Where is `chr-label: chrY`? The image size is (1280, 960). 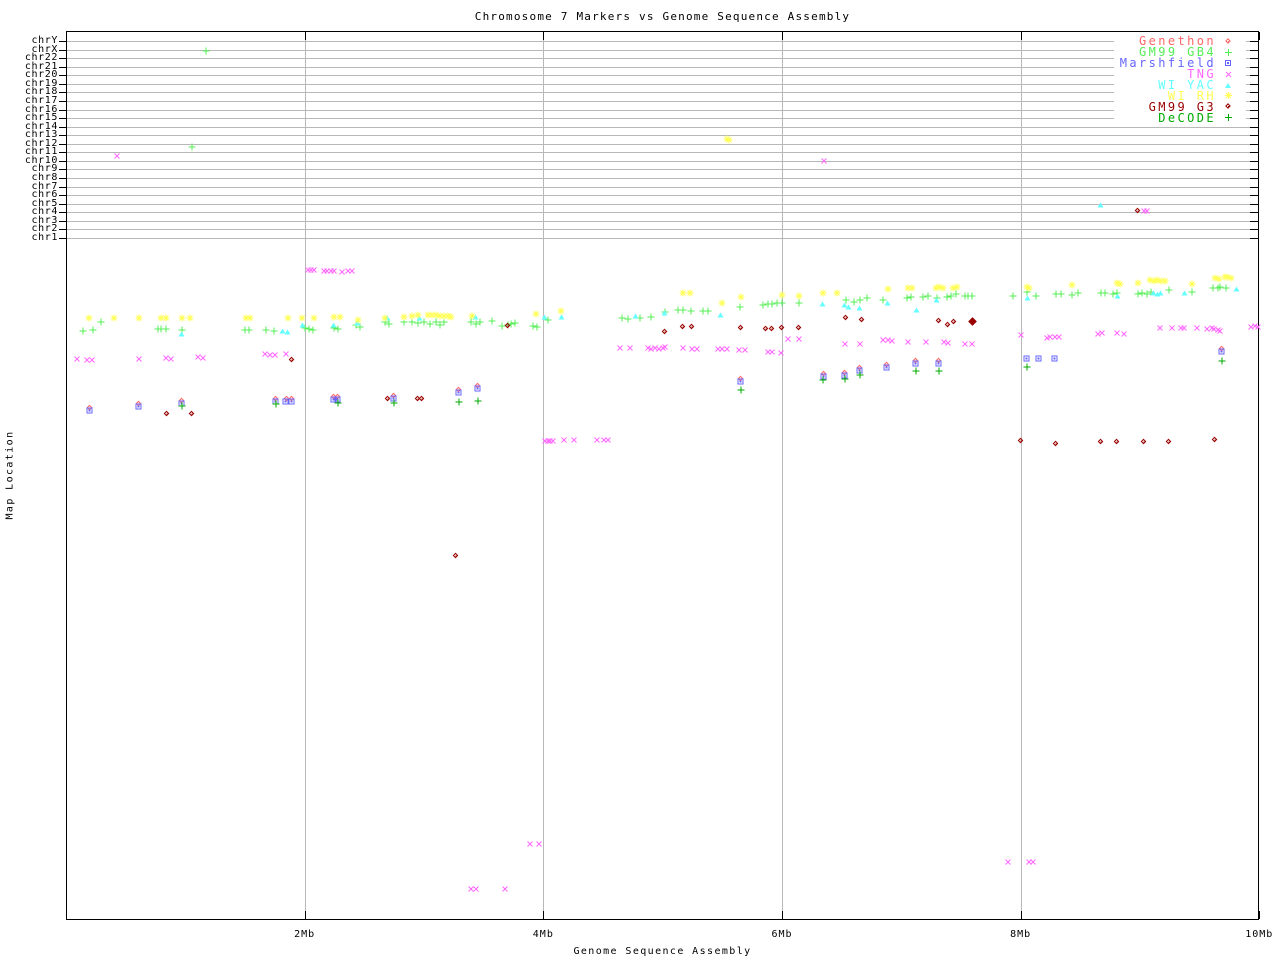 chr-label: chrY is located at coordinates (44, 40).